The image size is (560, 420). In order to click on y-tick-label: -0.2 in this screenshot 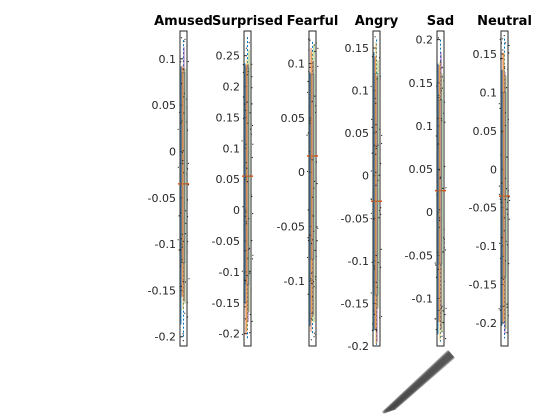, I will do `click(165, 337)`.